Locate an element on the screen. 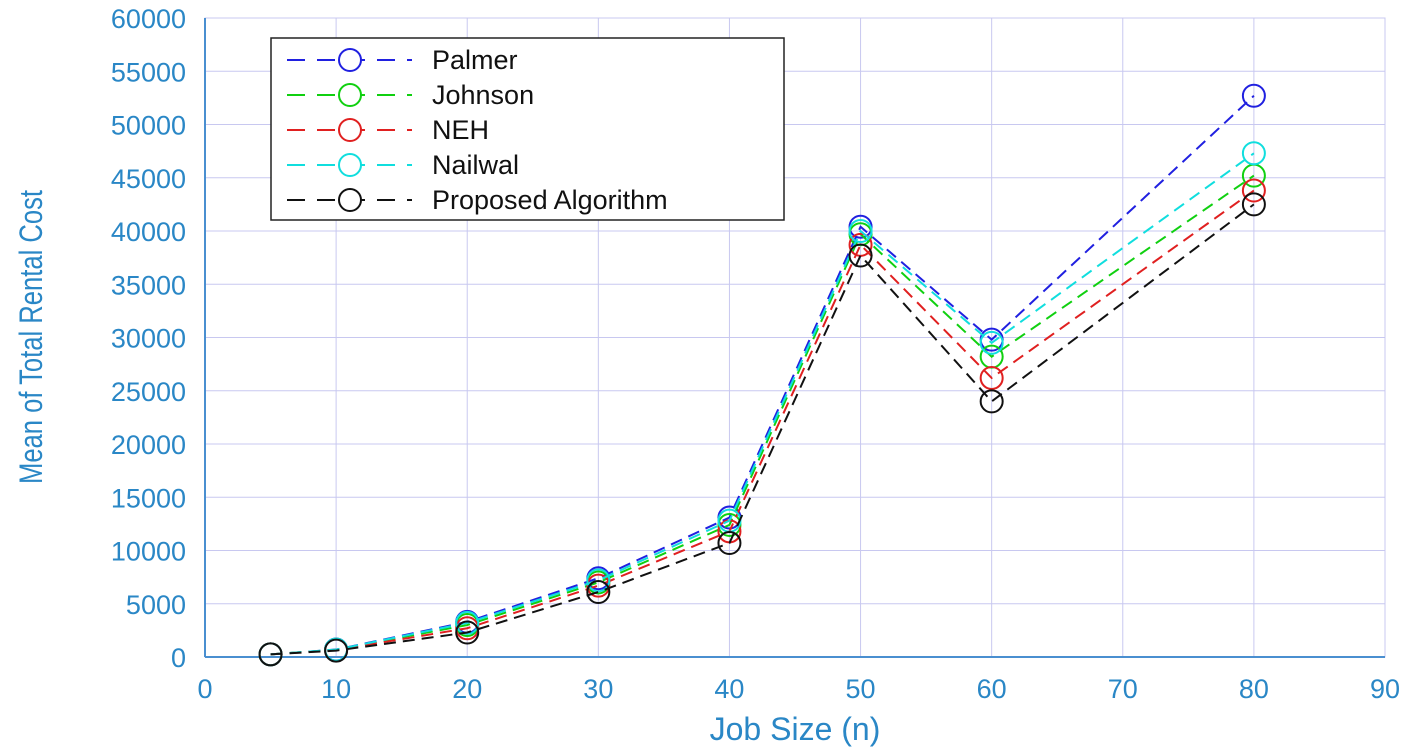  legend-label: Proposed Algorithm is located at coordinates (550, 200).